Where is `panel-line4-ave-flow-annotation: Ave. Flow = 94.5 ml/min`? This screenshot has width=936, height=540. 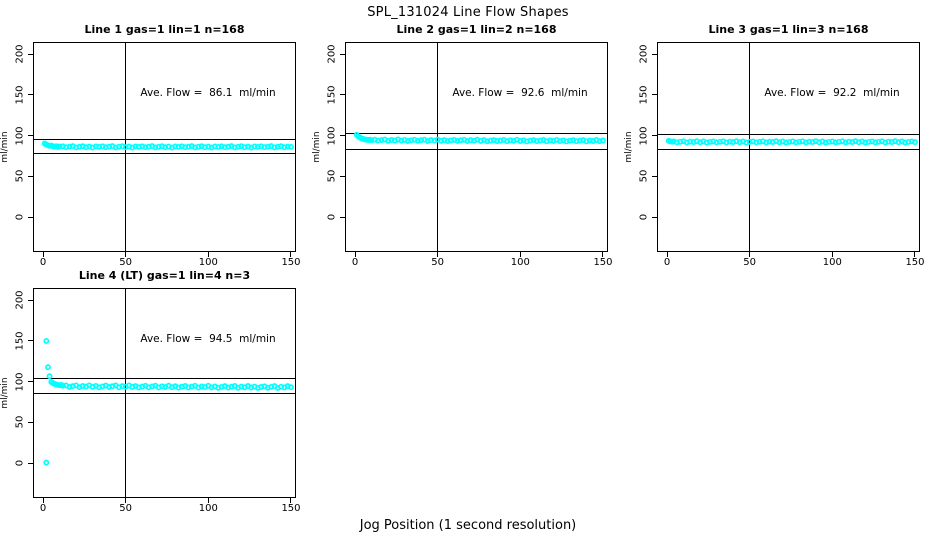
panel-line4-ave-flow-annotation: Ave. Flow = 94.5 ml/min is located at coordinates (208, 339).